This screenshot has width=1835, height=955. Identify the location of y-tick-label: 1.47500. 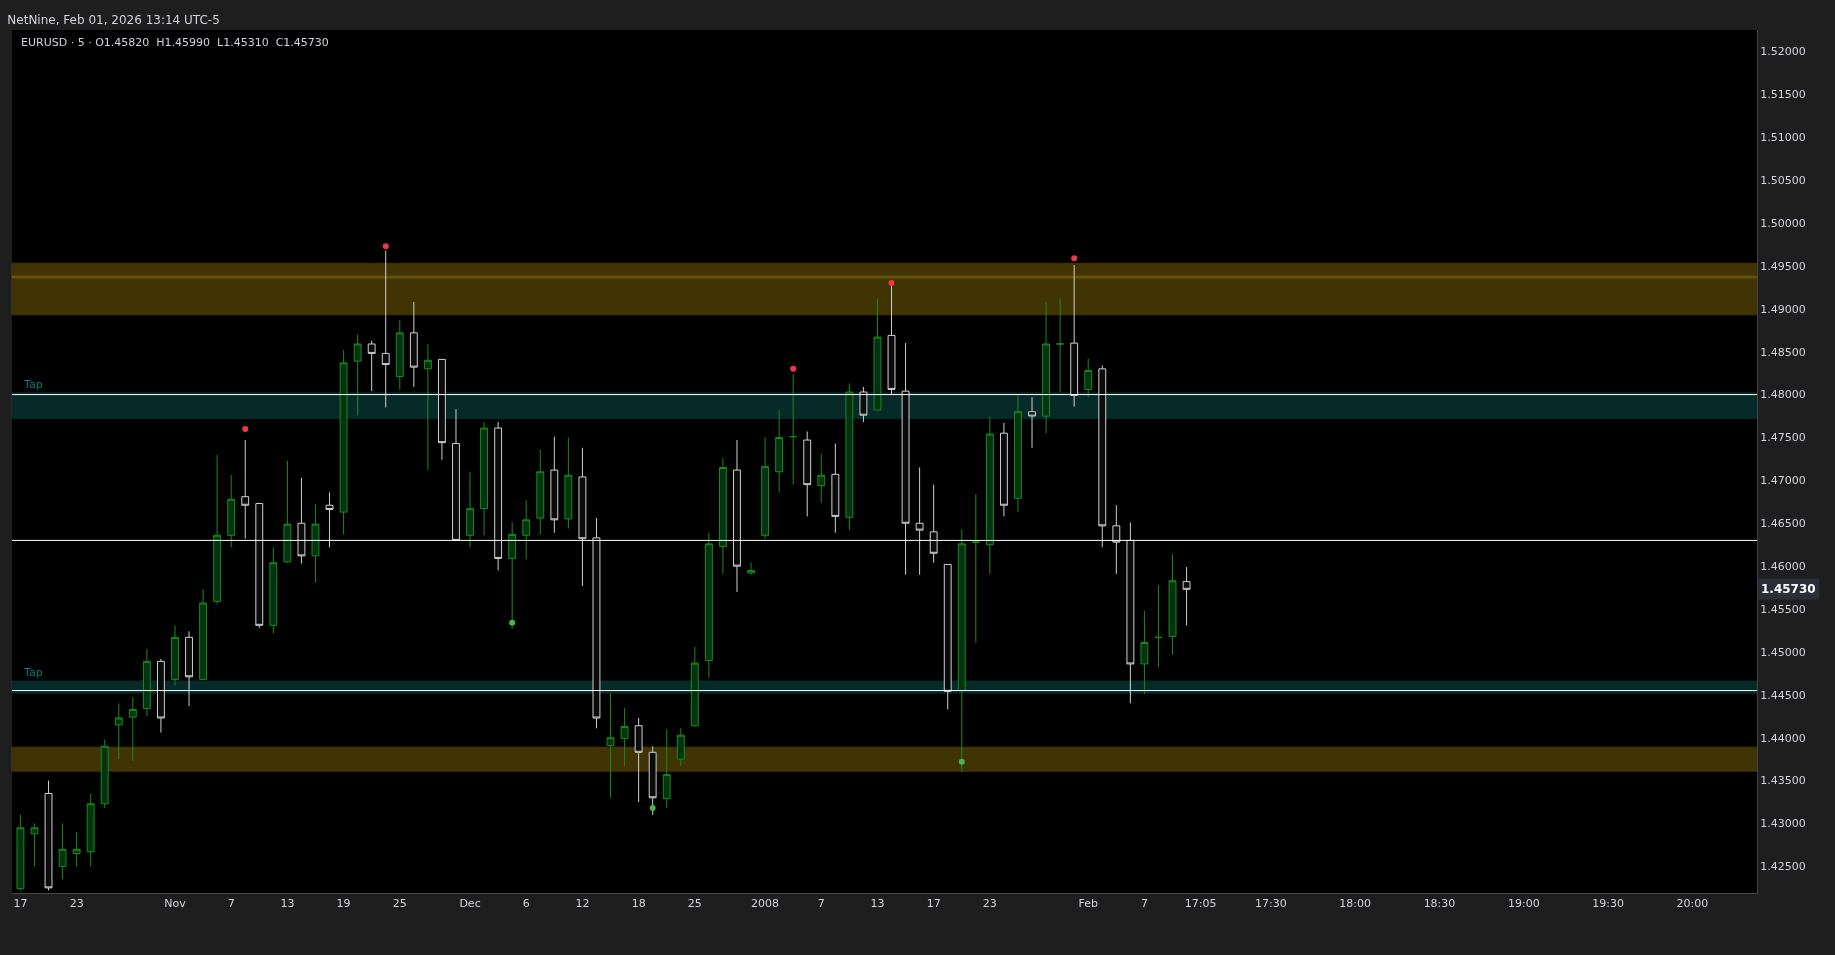
(1783, 438).